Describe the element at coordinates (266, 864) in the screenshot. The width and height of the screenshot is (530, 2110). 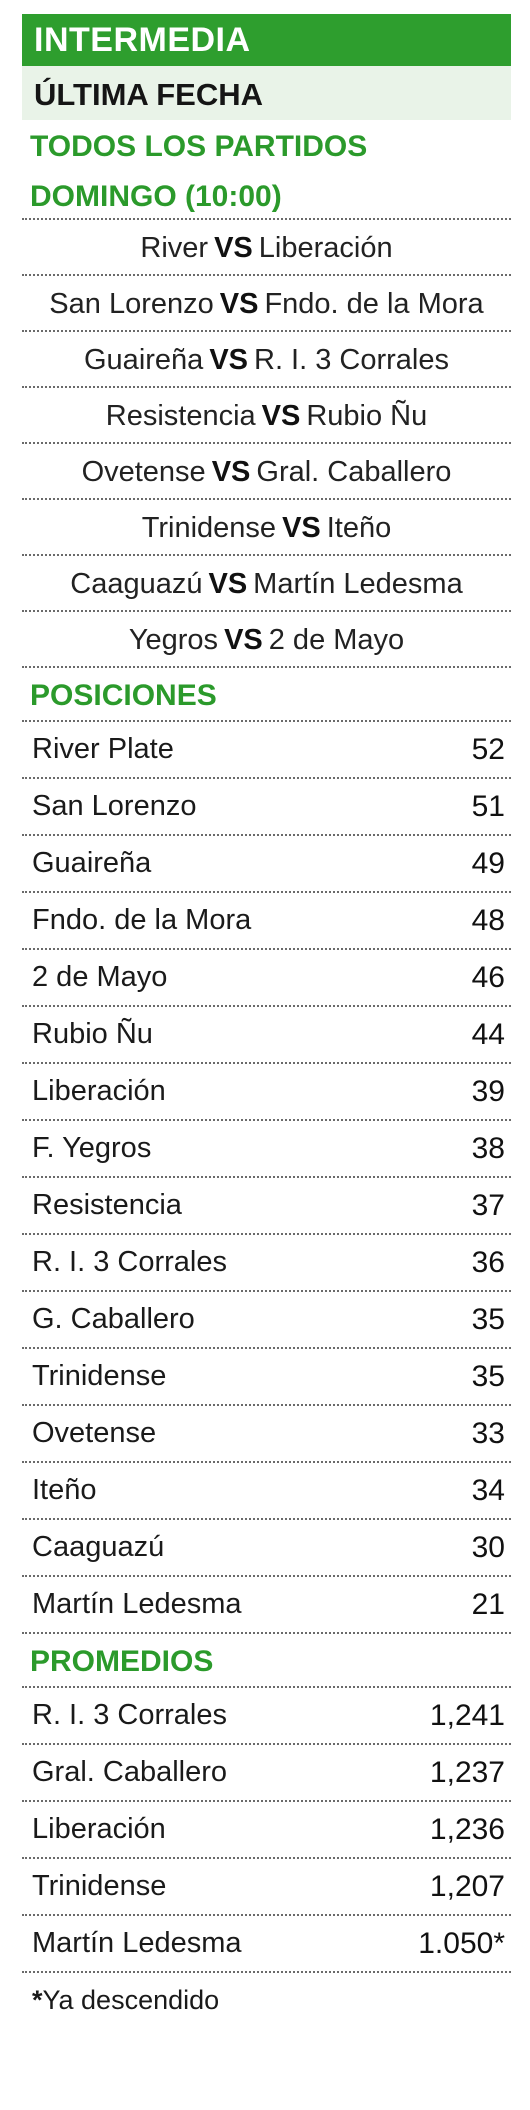
I see `standings-row: Guaireña 49` at that location.